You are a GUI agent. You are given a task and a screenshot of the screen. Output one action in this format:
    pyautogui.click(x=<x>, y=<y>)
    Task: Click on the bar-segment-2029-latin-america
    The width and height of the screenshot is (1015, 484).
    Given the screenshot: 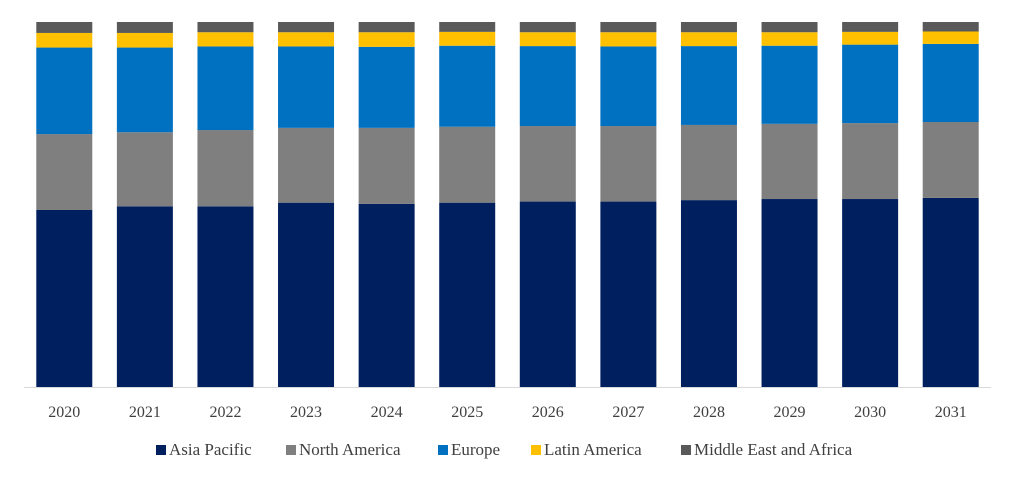 What is the action you would take?
    pyautogui.click(x=789, y=39)
    